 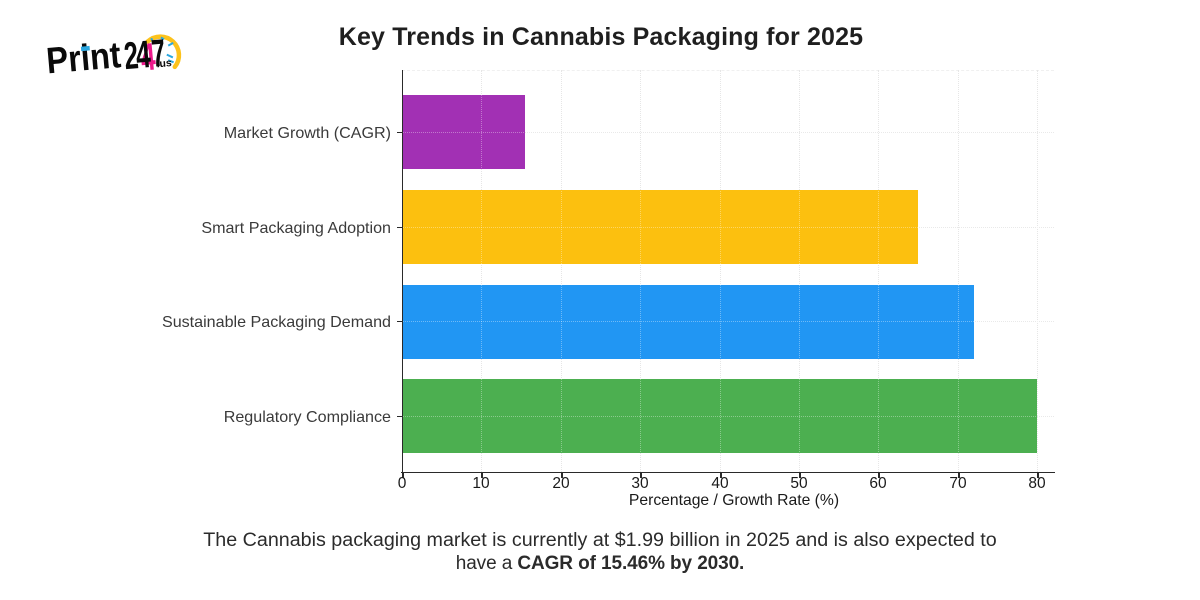 I want to click on svg-text: 2, so click(x=131, y=55).